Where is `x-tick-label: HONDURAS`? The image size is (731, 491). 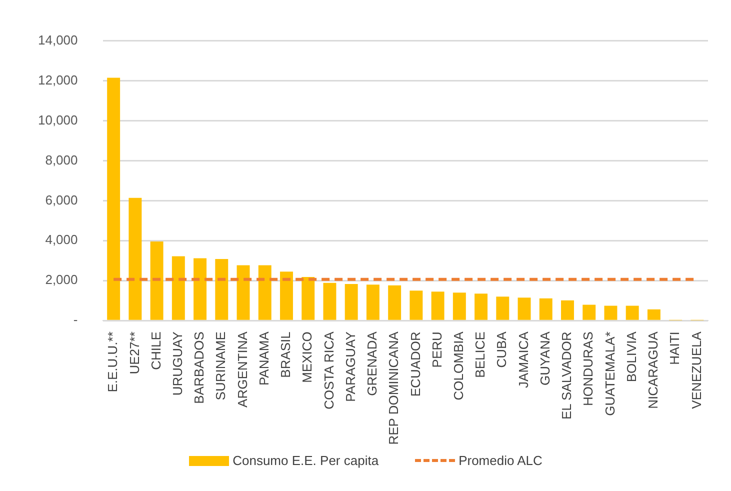 x-tick-label: HONDURAS is located at coordinates (588, 368).